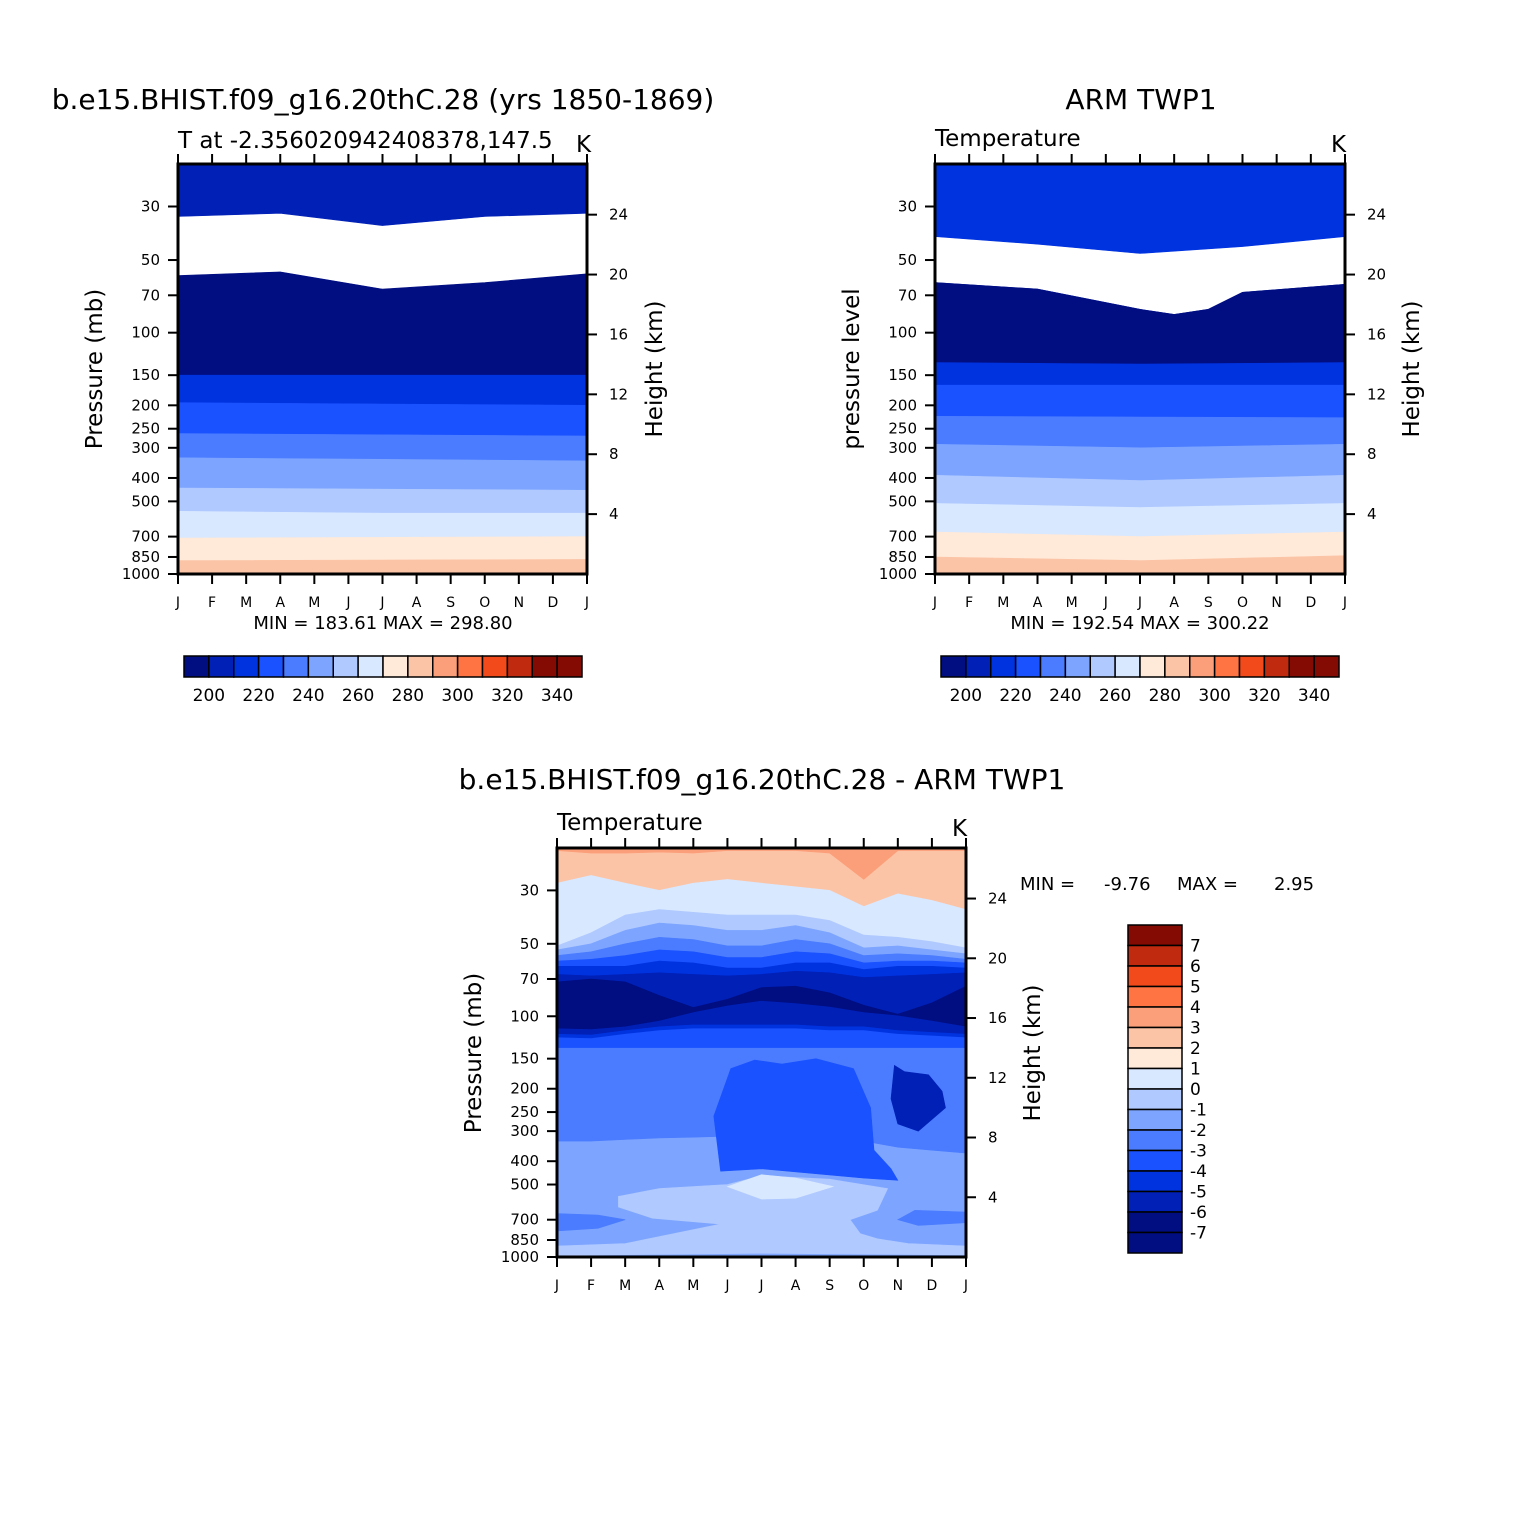 The image size is (1524, 1524). I want to click on panel-c-ylabel-right: Height (km), so click(1033, 1052).